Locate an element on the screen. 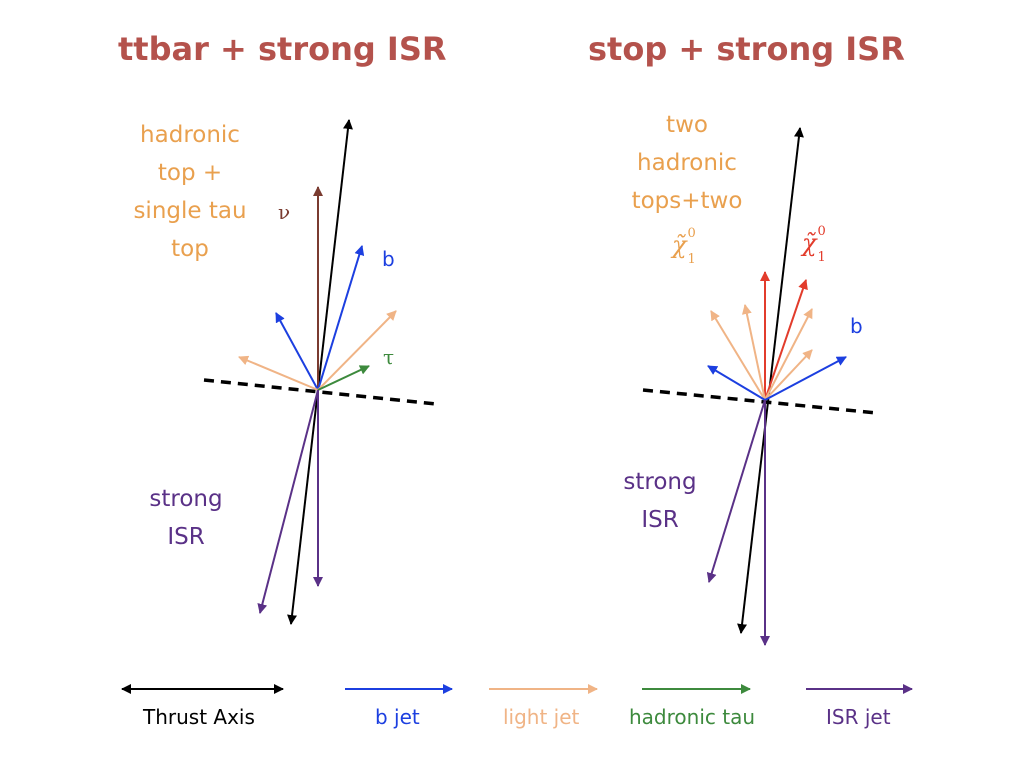 Image resolution: width=1024 pixels, height=768 pixels. legend-isr-jet-label: ISR jet is located at coordinates (858, 717).